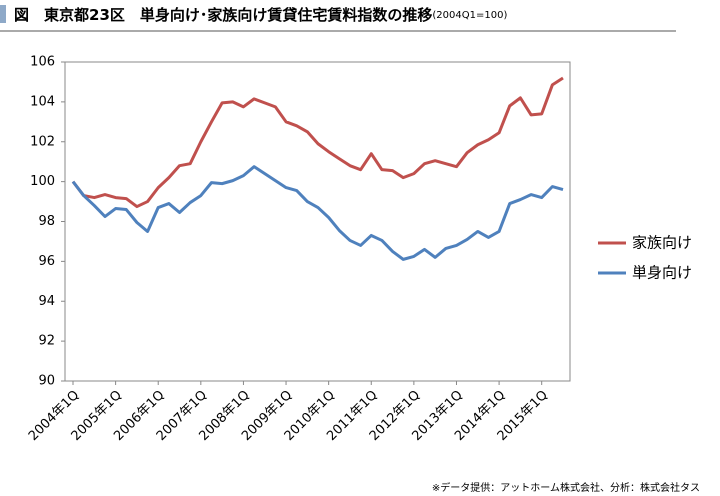 This screenshot has width=720, height=496. What do you see at coordinates (46, 221) in the screenshot?
I see `y-tick-label: 98` at bounding box center [46, 221].